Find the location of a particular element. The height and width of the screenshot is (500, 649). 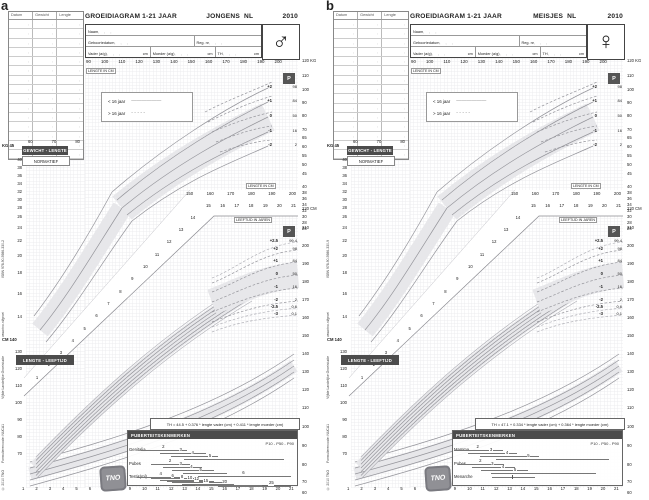

right-cm-tick: 170 is located at coordinates (305, 299).